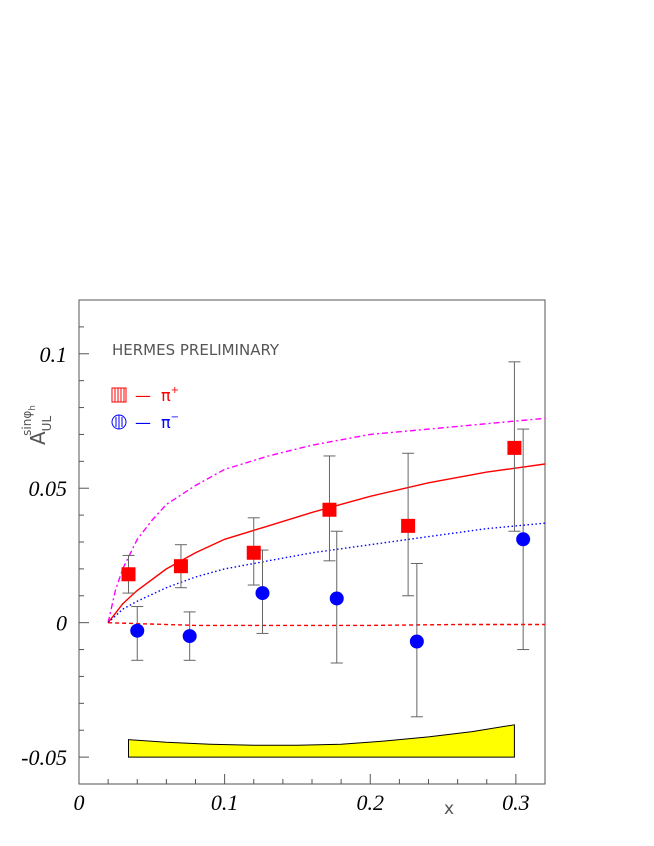  I want to click on legend: — π+ — π−, so click(145, 408).